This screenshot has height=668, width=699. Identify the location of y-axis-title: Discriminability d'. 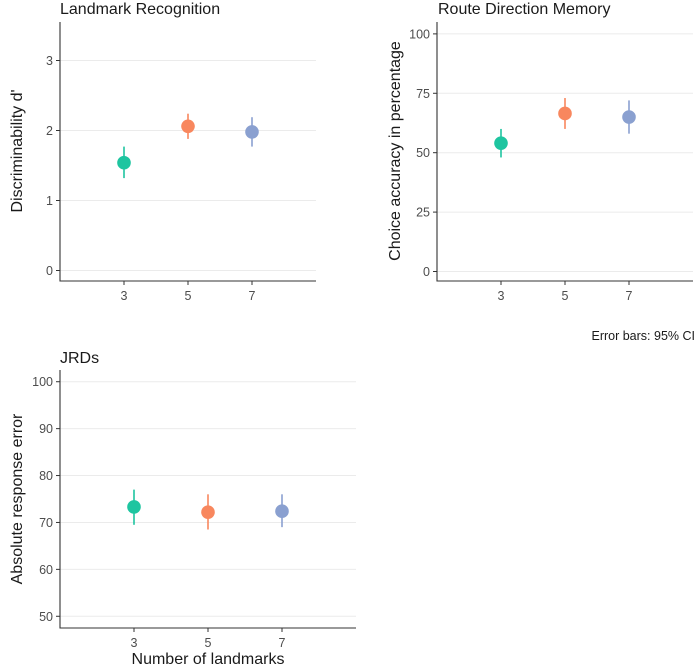
(17, 150).